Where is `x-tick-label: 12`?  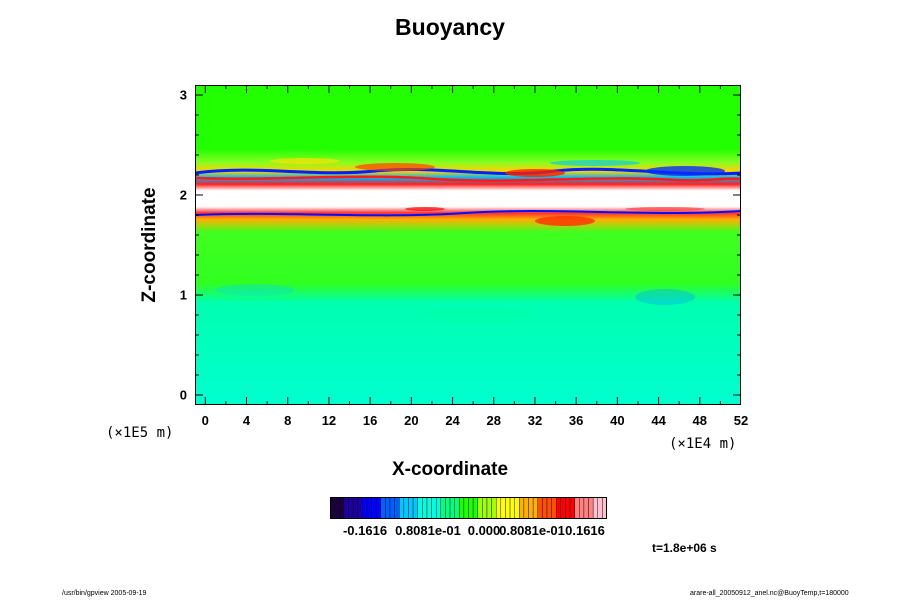 x-tick-label: 12 is located at coordinates (329, 420).